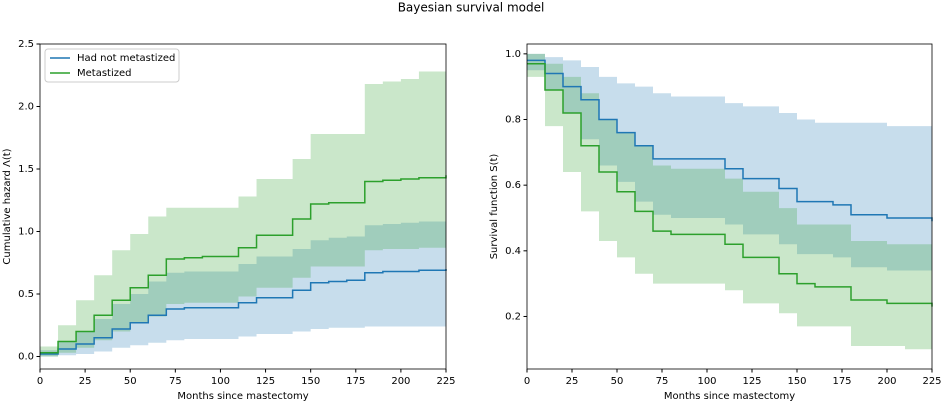 This screenshot has height=402, width=942. Describe the element at coordinates (26, 294) in the screenshot. I see `y-tick-label: 0.5` at that location.